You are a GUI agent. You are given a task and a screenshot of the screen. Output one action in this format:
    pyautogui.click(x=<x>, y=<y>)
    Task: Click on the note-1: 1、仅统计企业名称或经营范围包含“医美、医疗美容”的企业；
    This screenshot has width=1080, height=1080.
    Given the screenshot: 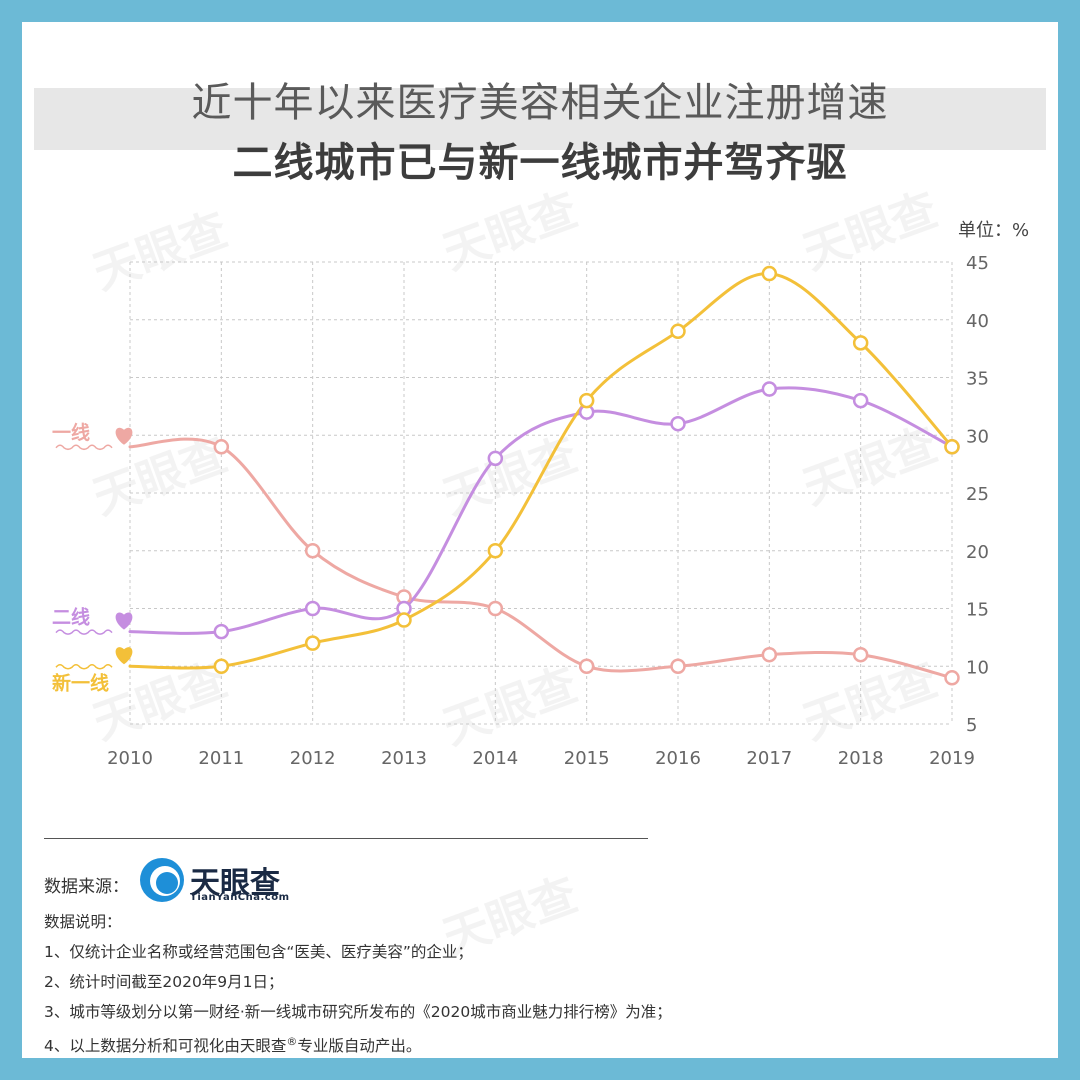 What is the action you would take?
    pyautogui.click(x=258, y=952)
    